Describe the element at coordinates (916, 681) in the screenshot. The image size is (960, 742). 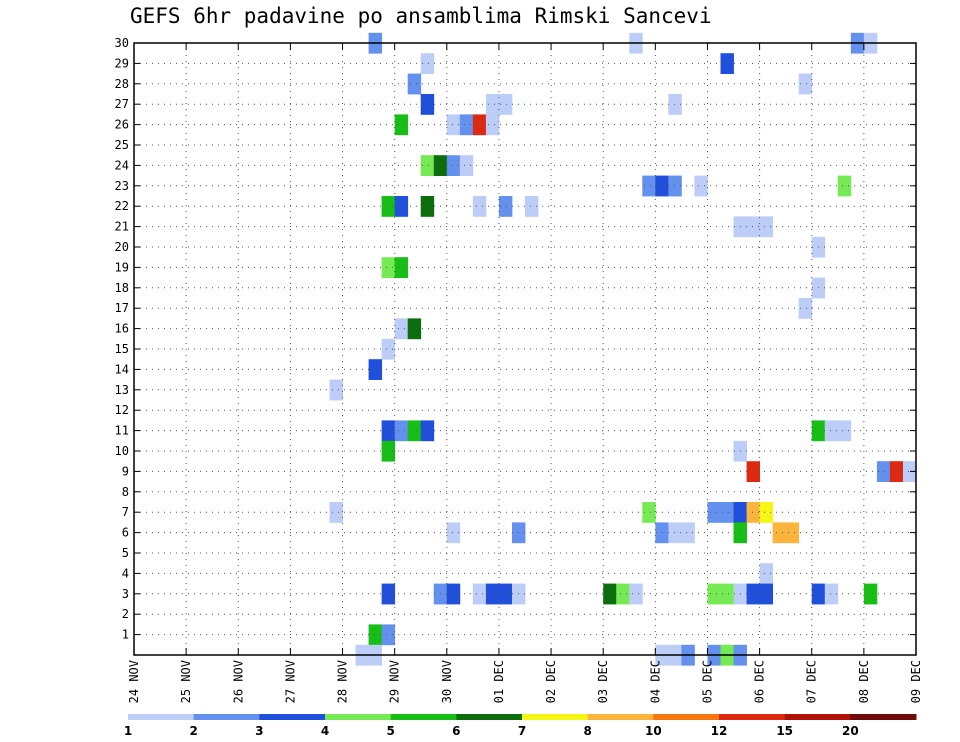
I see `x-tick-label: 09 DEC` at that location.